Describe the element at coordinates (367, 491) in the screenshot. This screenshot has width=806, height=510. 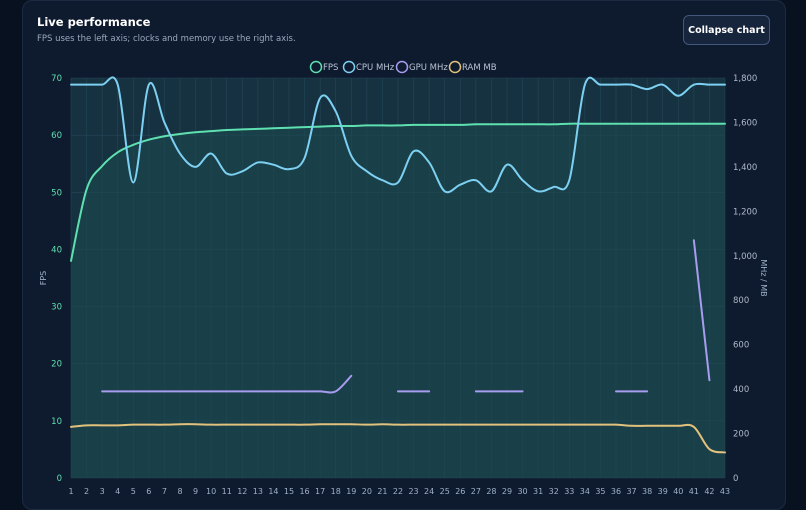
I see `x-tick-label: 20` at that location.